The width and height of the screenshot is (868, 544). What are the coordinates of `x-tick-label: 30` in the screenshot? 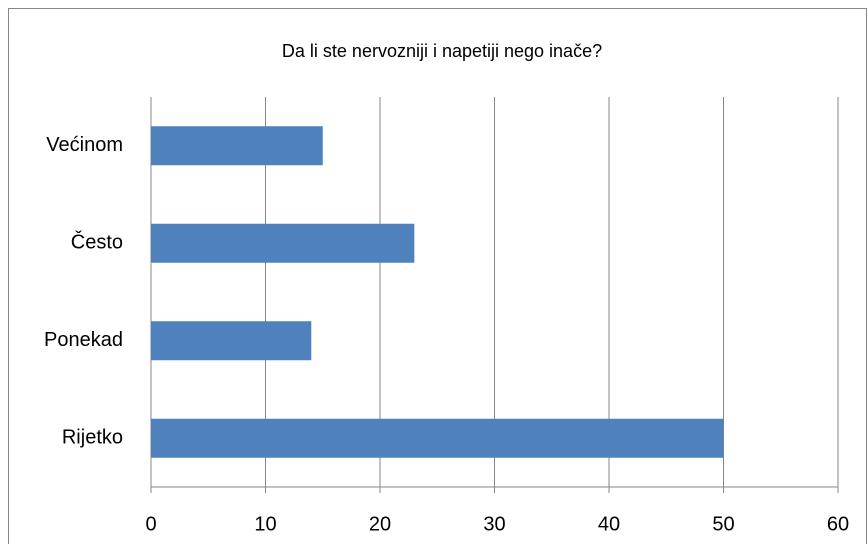 It's located at (494, 524).